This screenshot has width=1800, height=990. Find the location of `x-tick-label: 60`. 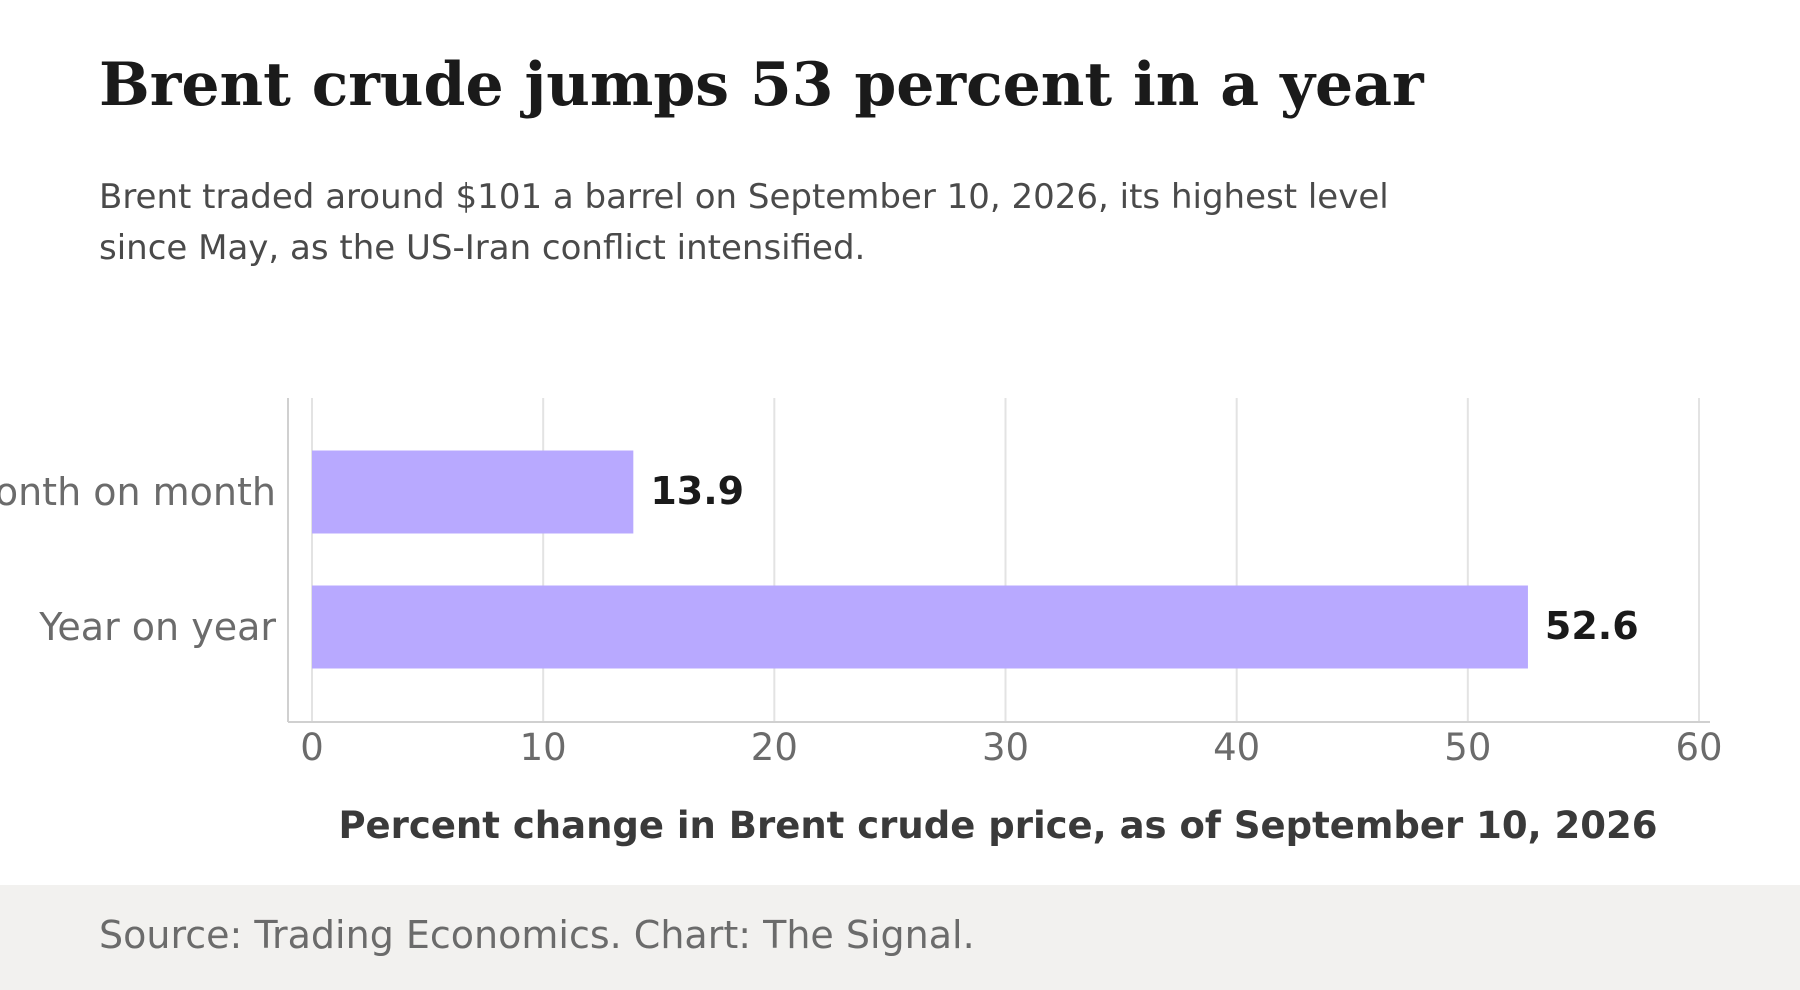

x-tick-label: 60 is located at coordinates (1698, 747).